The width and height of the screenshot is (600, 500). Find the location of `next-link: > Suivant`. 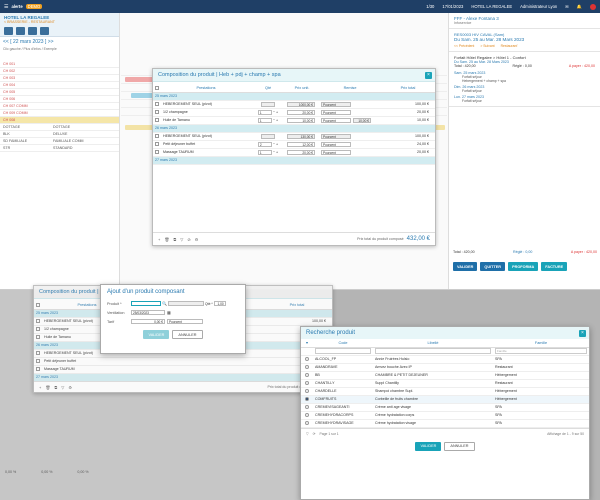

next-link: > Suivant is located at coordinates (487, 46).